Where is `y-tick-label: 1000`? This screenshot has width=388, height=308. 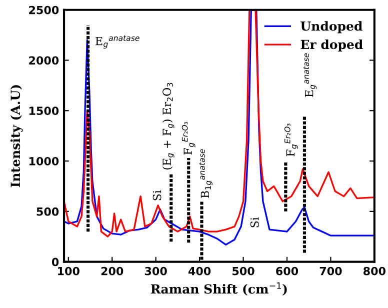
y-tick-label: 1000 is located at coordinates (44, 161).